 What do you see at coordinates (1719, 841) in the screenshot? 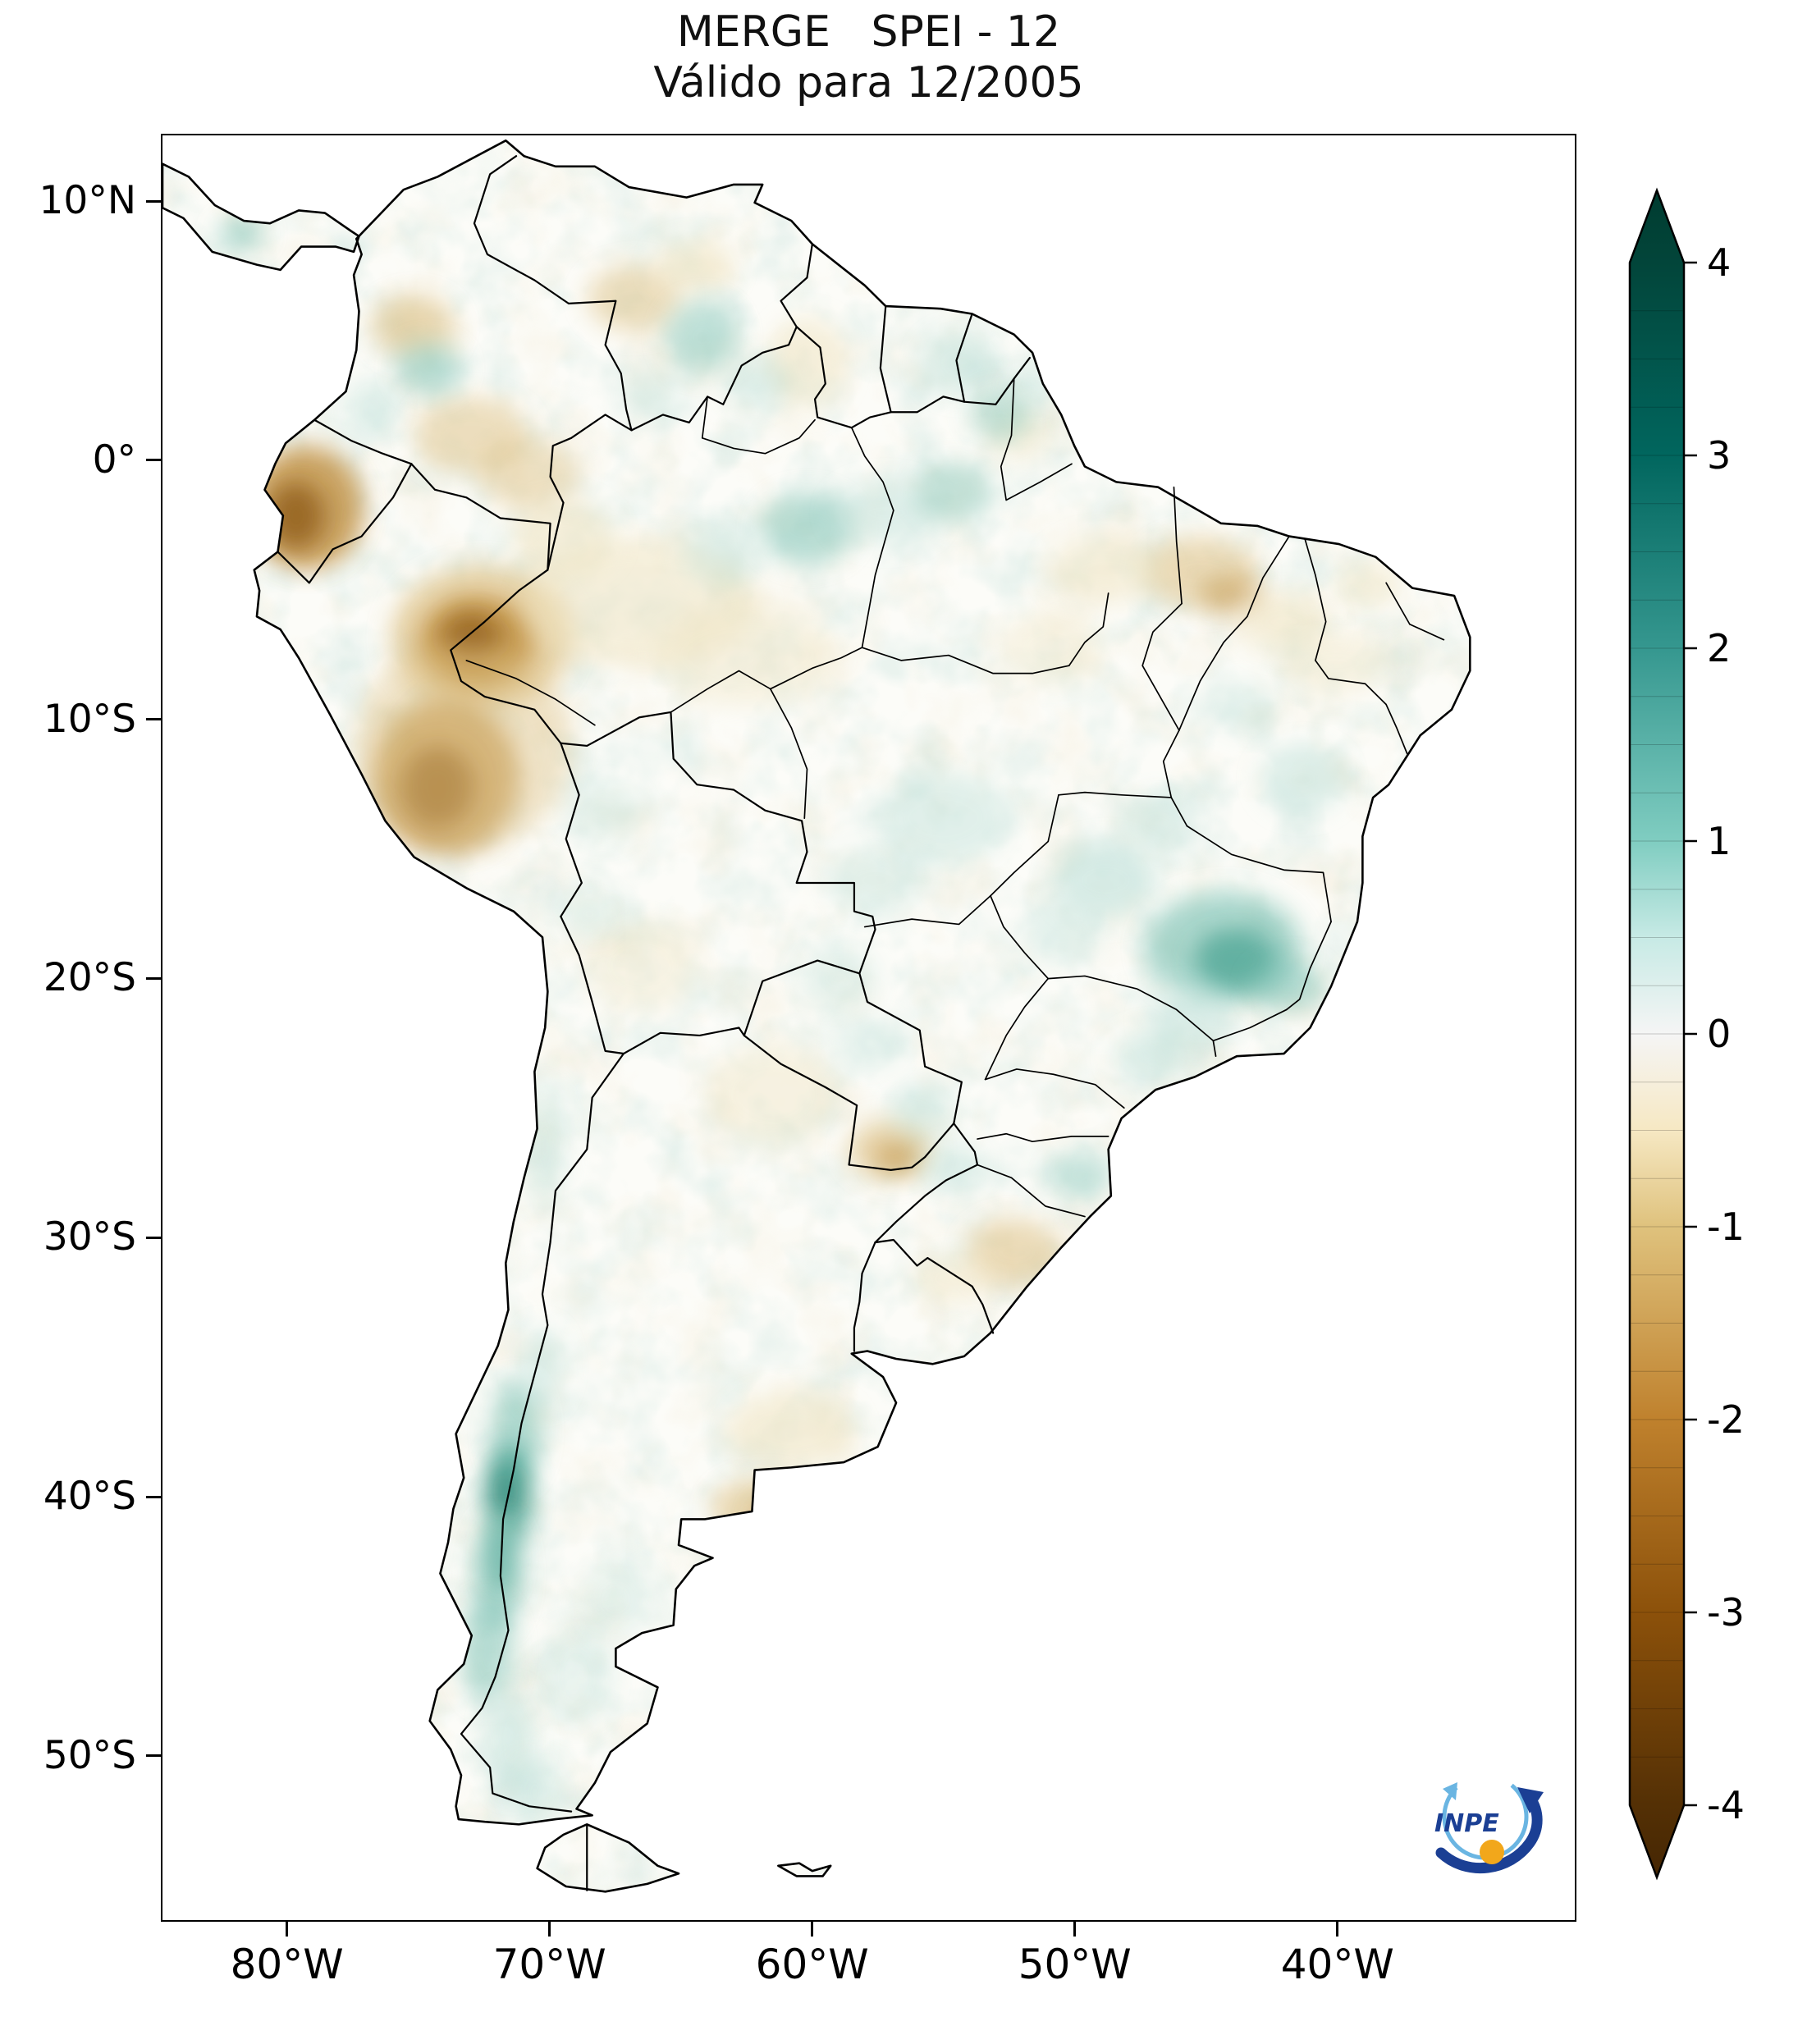
I see `colorbar-tick-label: 1` at bounding box center [1719, 841].